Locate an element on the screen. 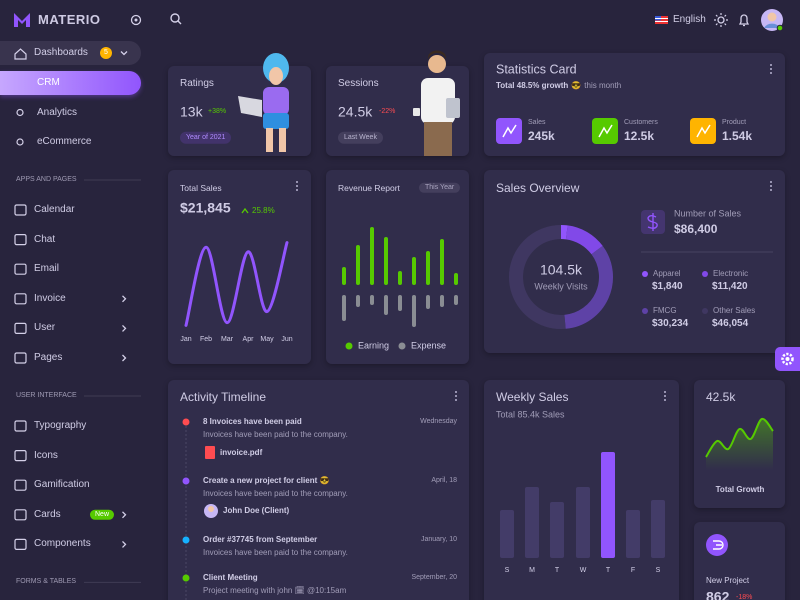 This screenshot has width=800, height=600. stat-label: Sales is located at coordinates (537, 122).